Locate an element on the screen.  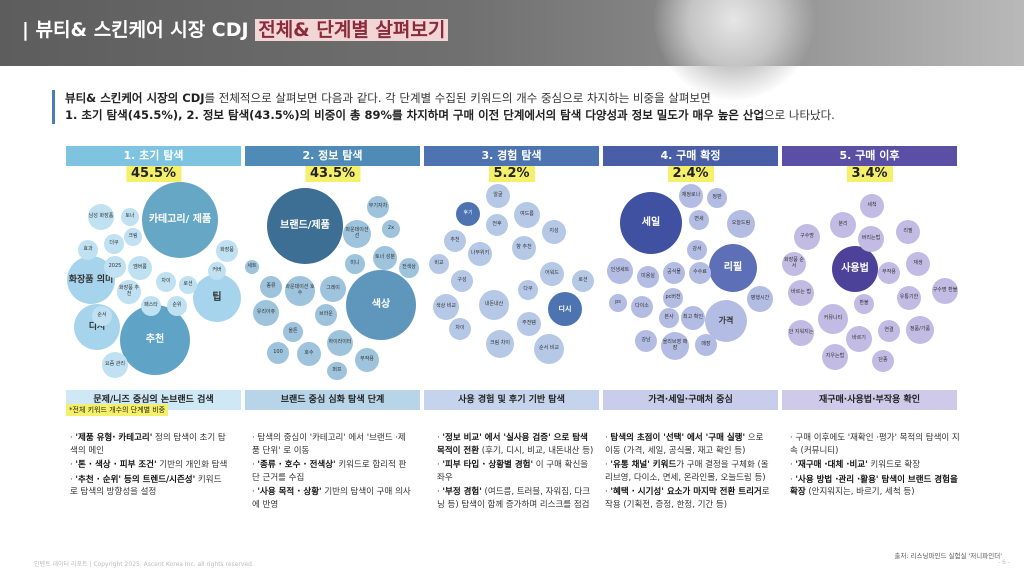
keyword-bubble: 크림 is located at coordinates (133, 237).